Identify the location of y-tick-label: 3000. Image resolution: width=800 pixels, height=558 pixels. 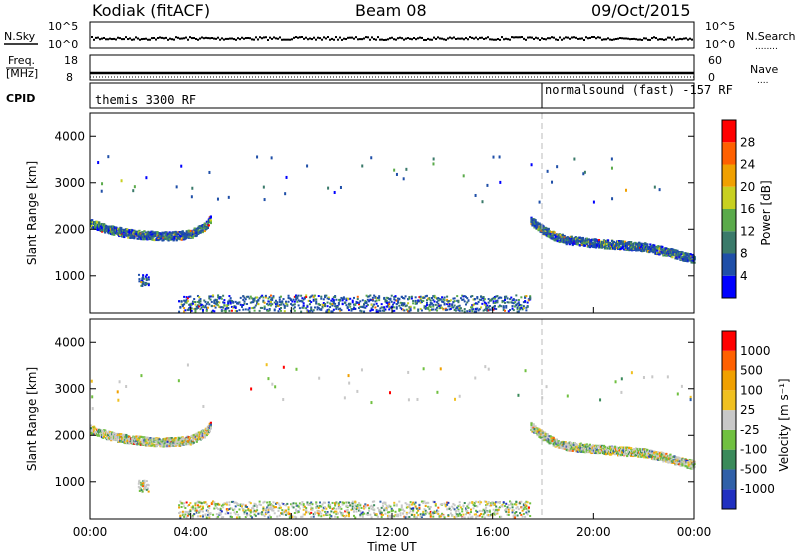
(69, 183).